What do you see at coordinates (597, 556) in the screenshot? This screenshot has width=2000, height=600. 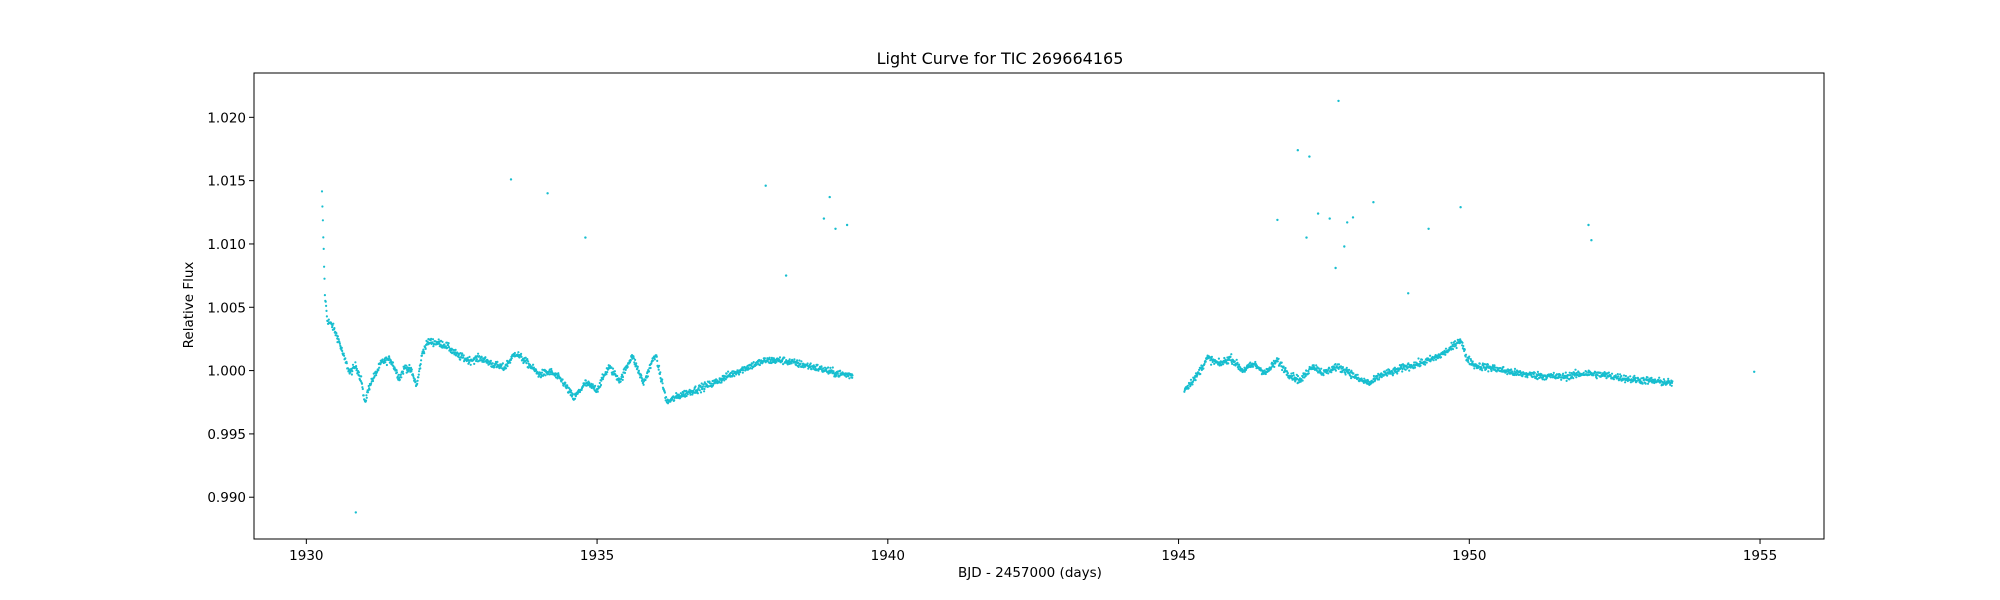 I see `x-tick-label: 1935` at bounding box center [597, 556].